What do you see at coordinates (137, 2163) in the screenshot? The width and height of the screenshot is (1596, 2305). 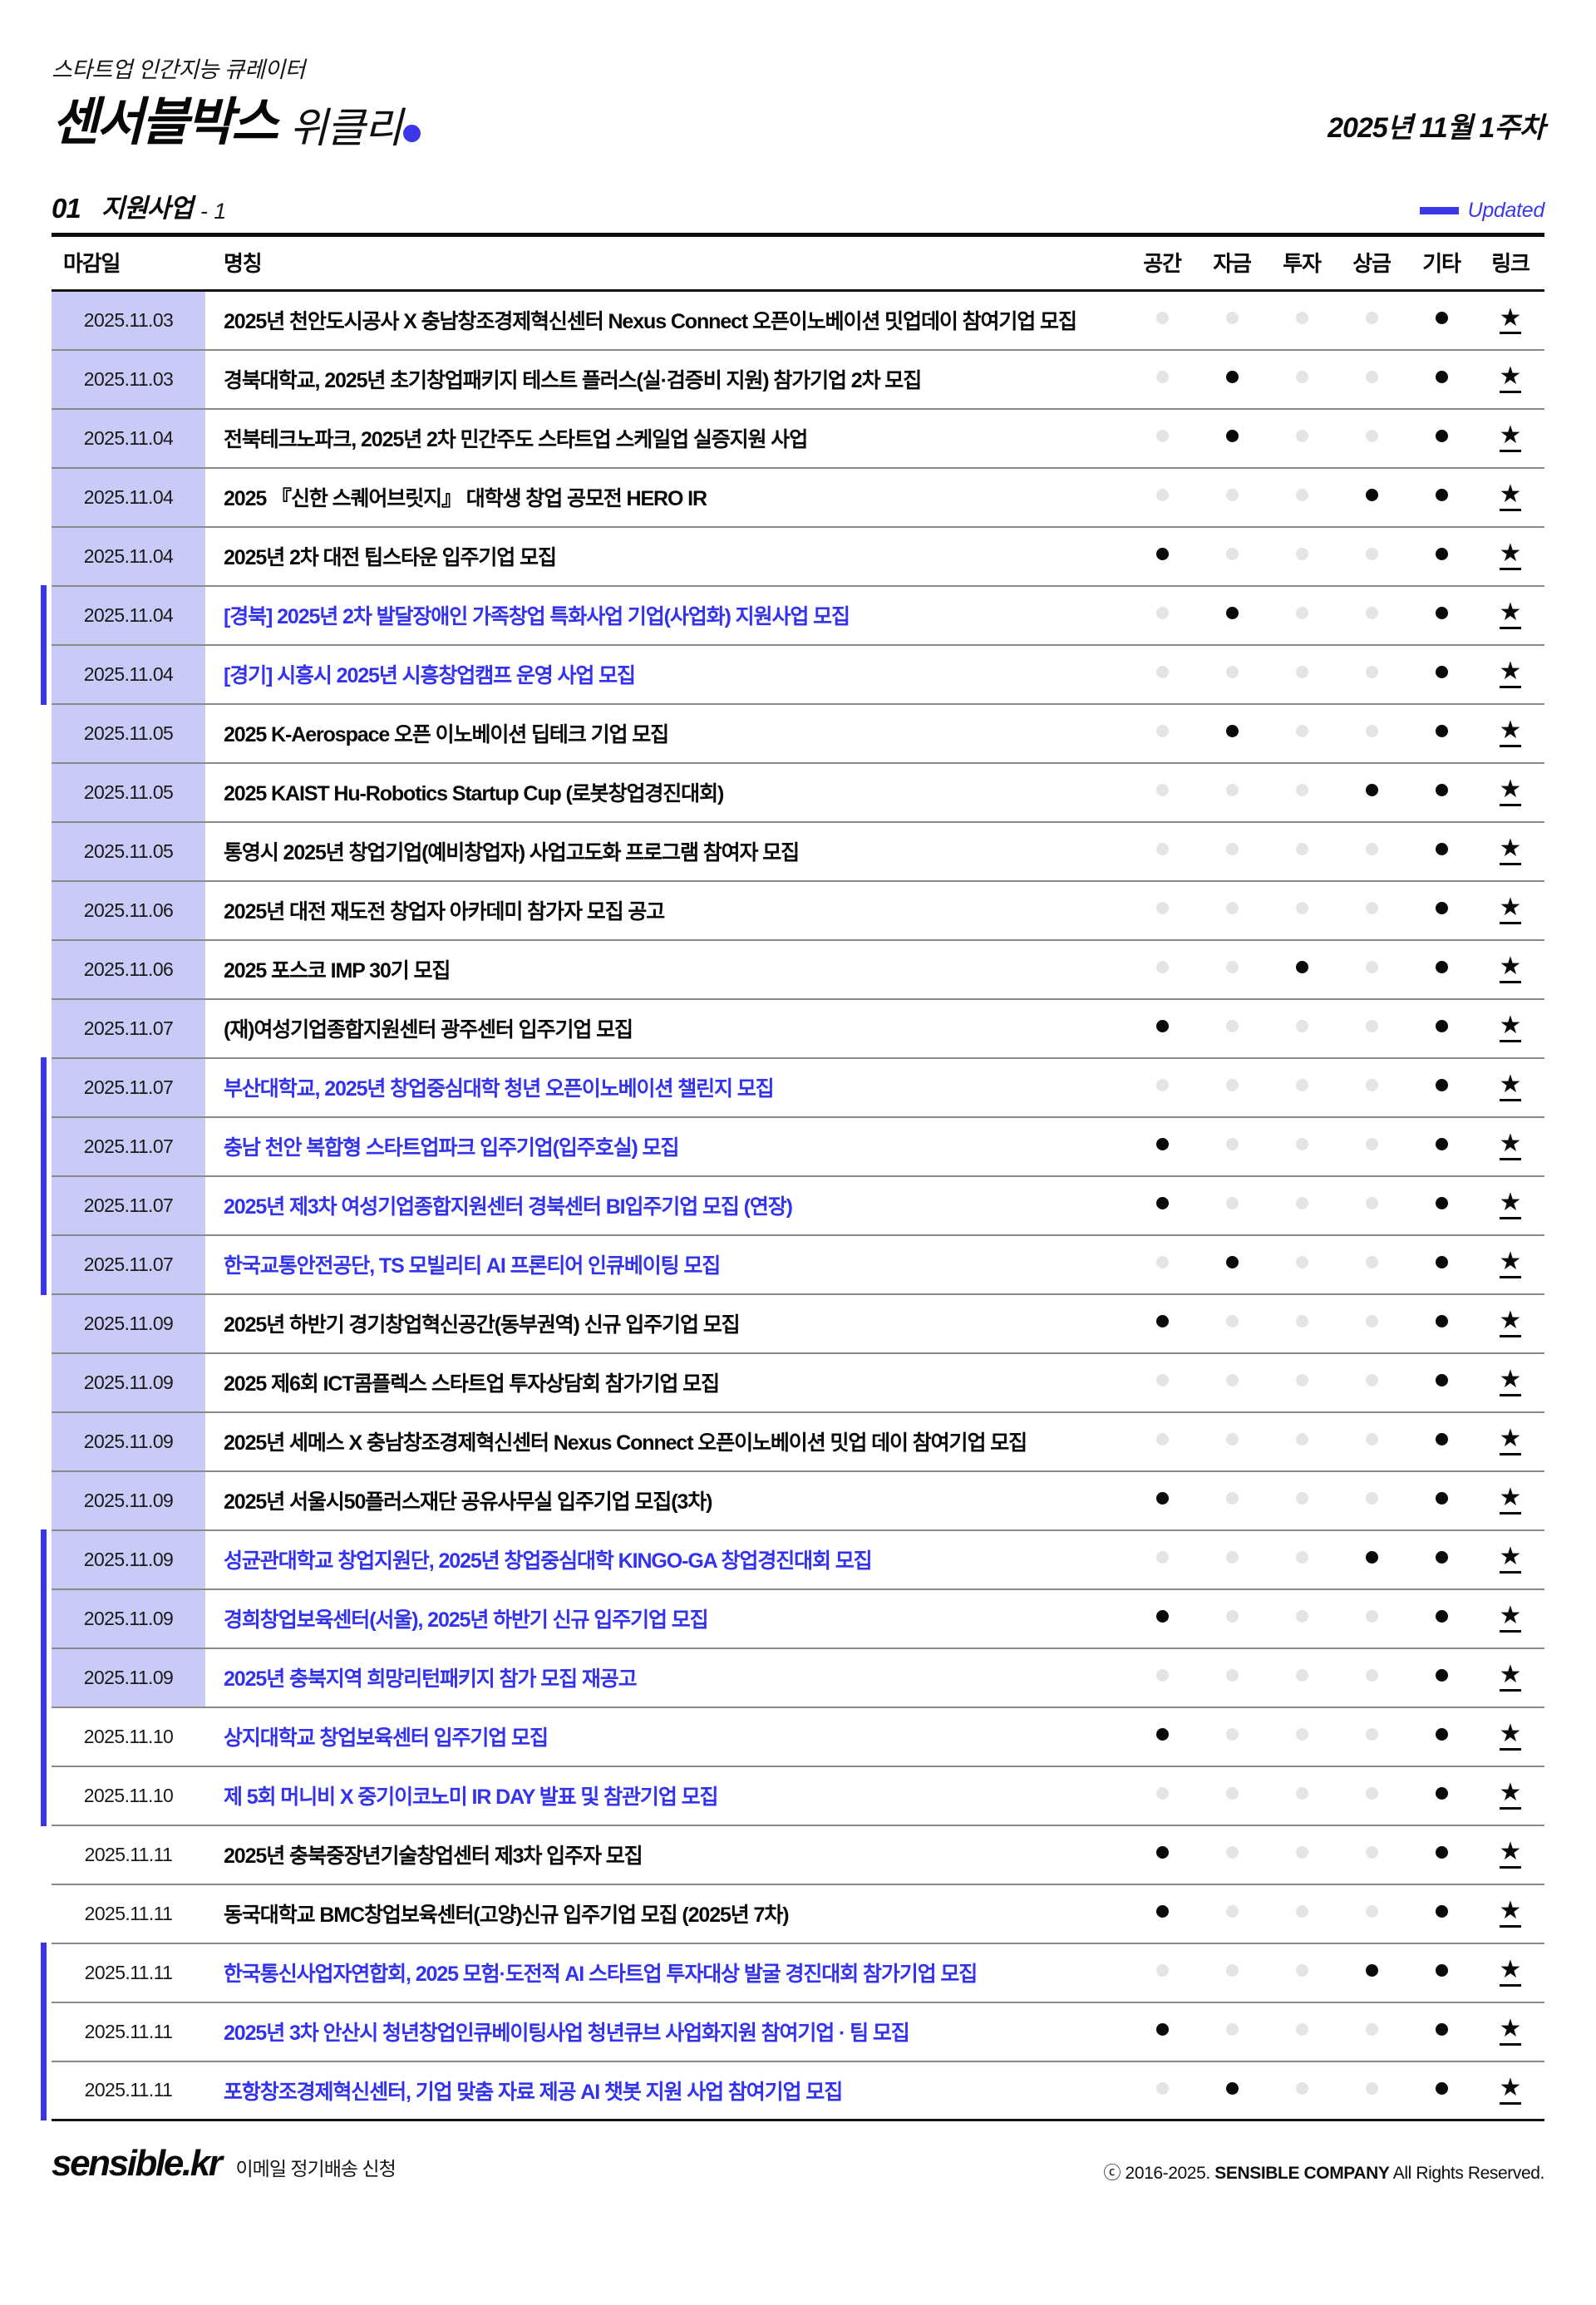 I see `footer-logo: sensible.kr` at bounding box center [137, 2163].